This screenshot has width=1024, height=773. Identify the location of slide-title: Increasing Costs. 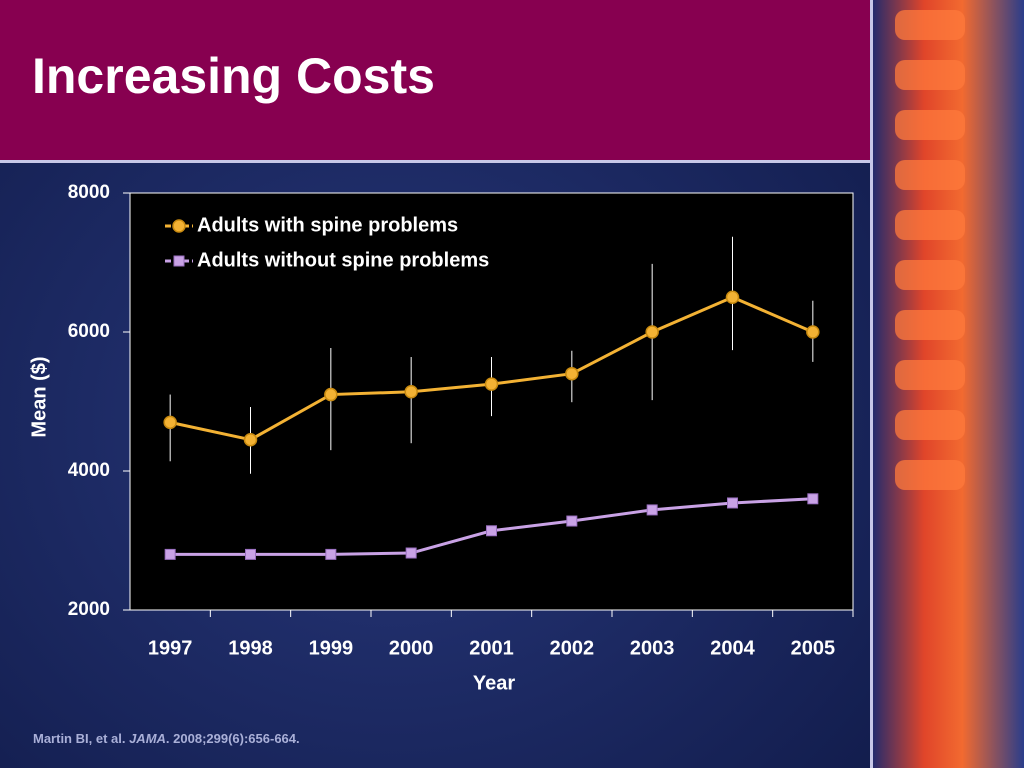
(233, 76).